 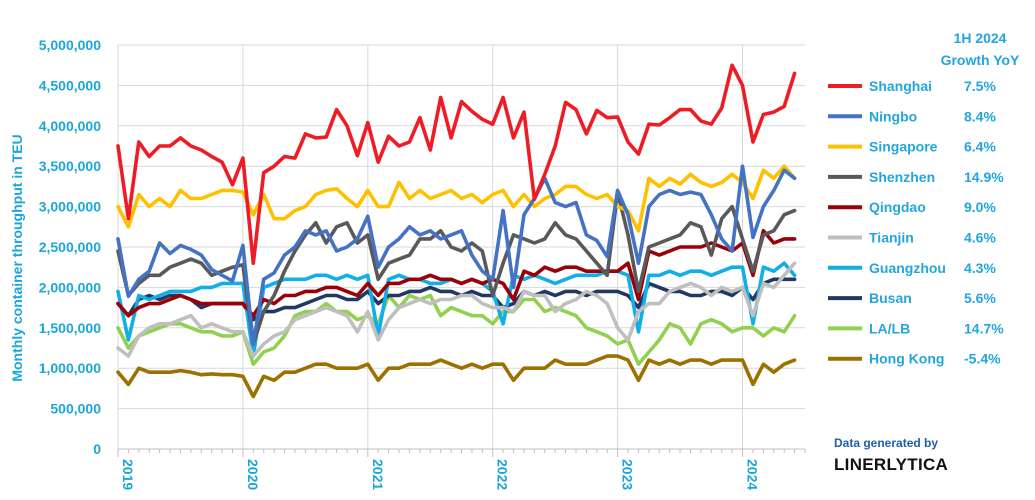 What do you see at coordinates (456, 273) in the screenshot?
I see `series-line-qingdao` at bounding box center [456, 273].